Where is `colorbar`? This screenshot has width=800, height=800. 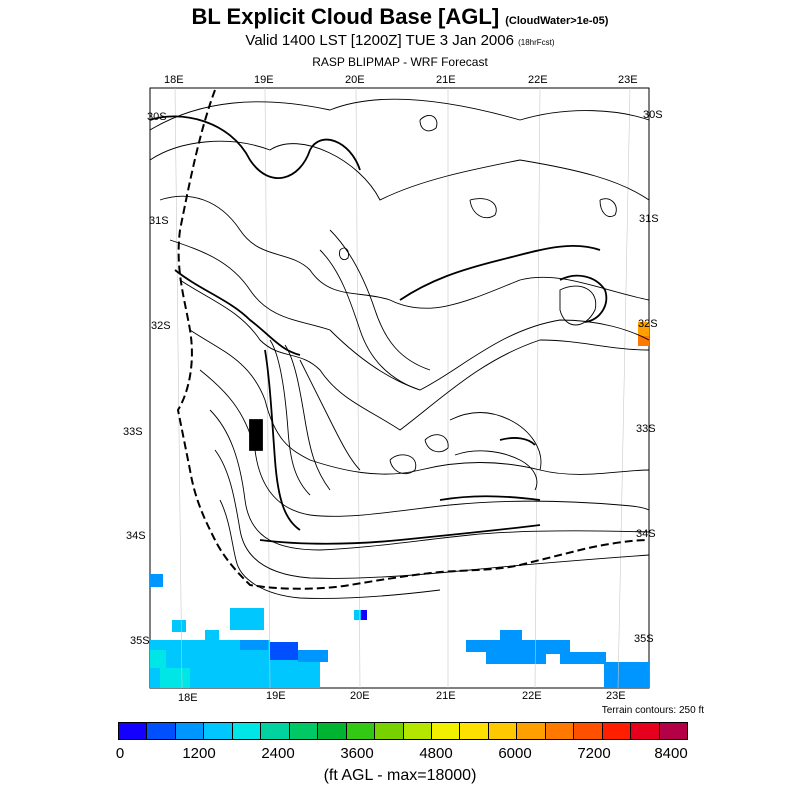 colorbar is located at coordinates (403, 731).